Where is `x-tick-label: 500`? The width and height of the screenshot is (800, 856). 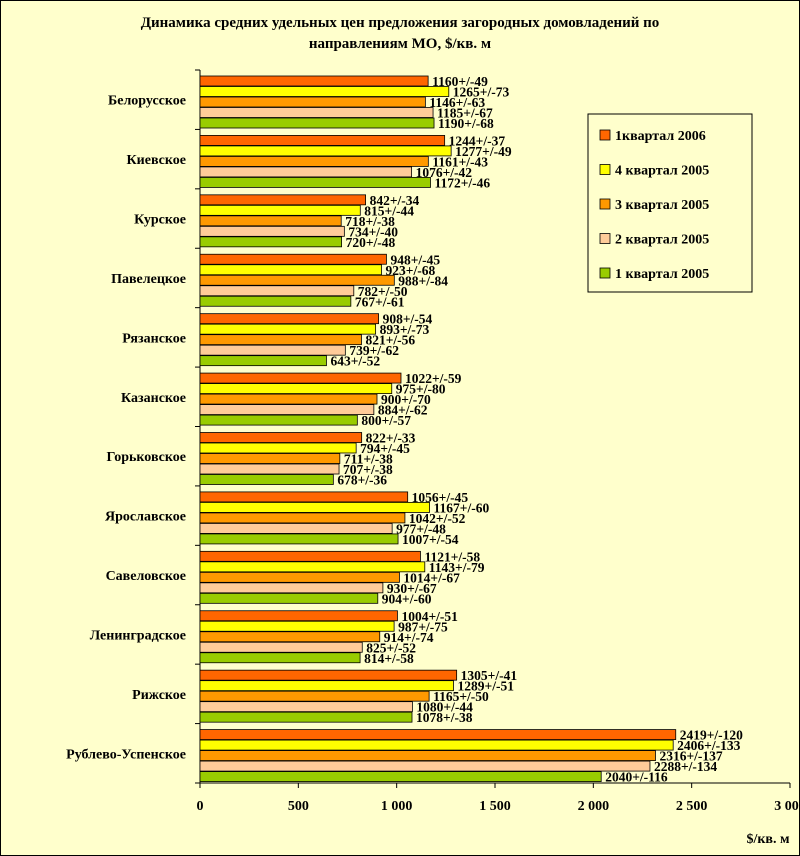 x-tick-label: 500 is located at coordinates (298, 806).